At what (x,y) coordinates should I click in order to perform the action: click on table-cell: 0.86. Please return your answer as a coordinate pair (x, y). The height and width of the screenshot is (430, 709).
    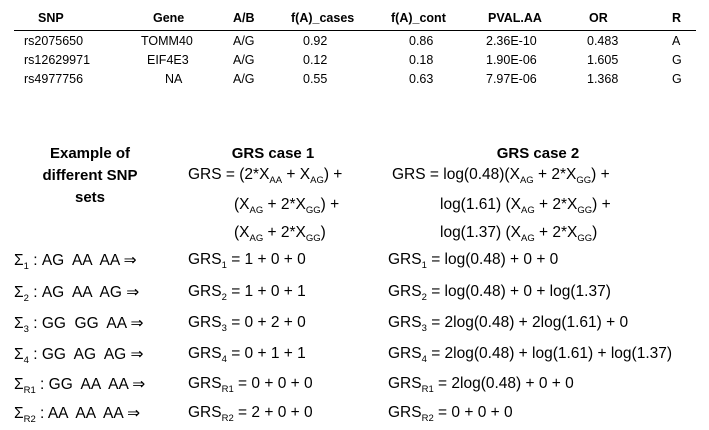
    Looking at the image, I should click on (421, 41).